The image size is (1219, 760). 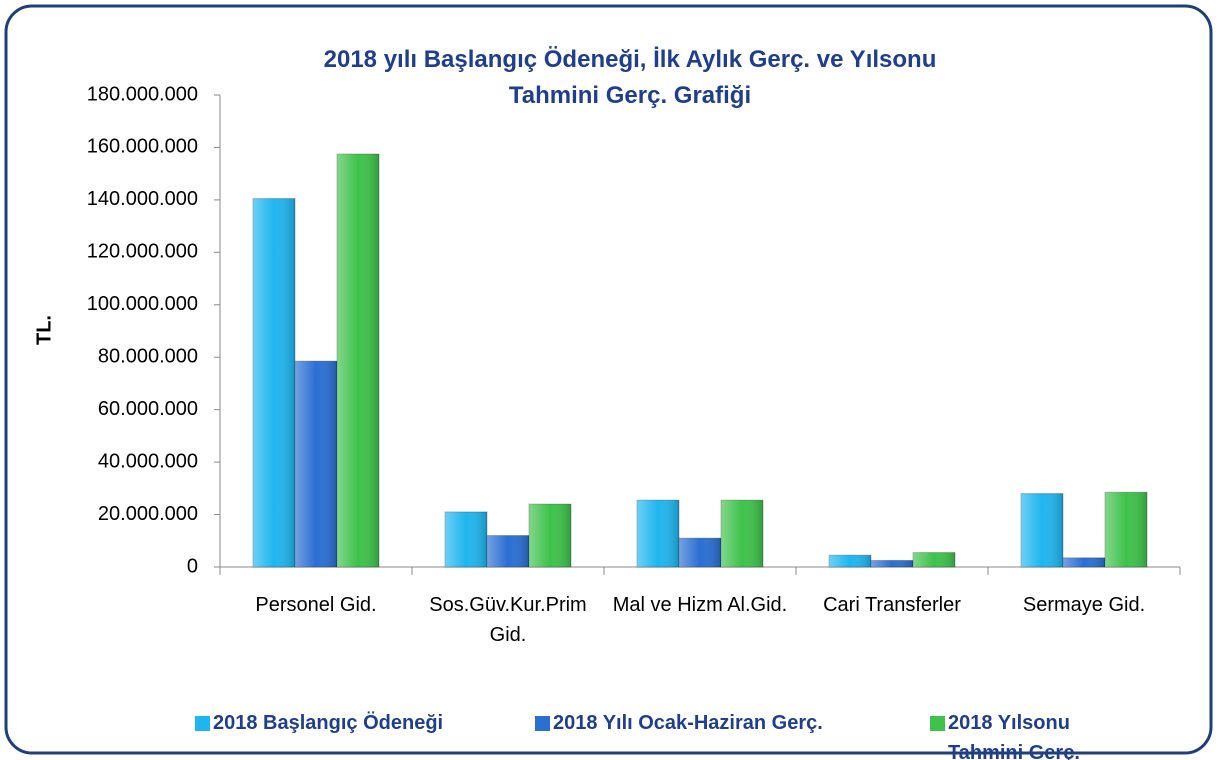 What do you see at coordinates (700, 605) in the screenshot?
I see `x-tick-label: Mal ve Hizm Al.Gid.` at bounding box center [700, 605].